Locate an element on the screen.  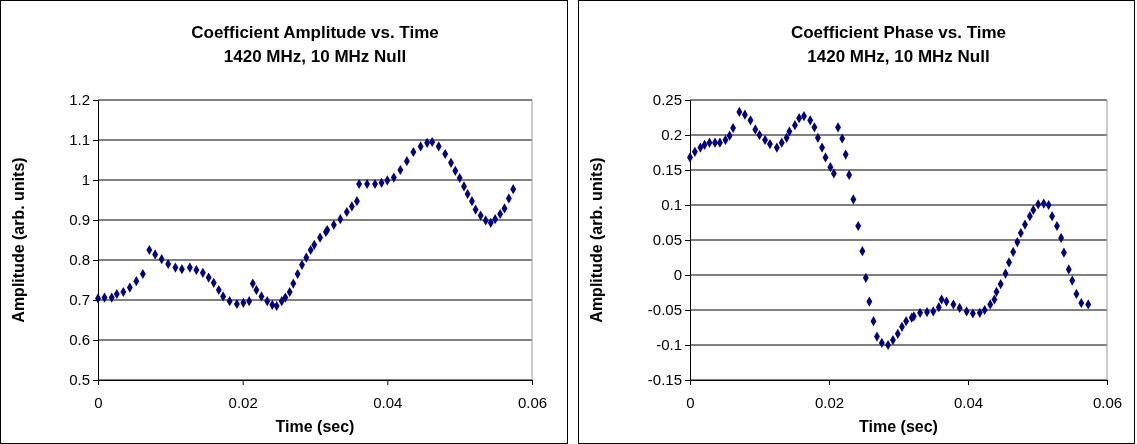
y-tick-label: 0.25 is located at coordinates (667, 100).